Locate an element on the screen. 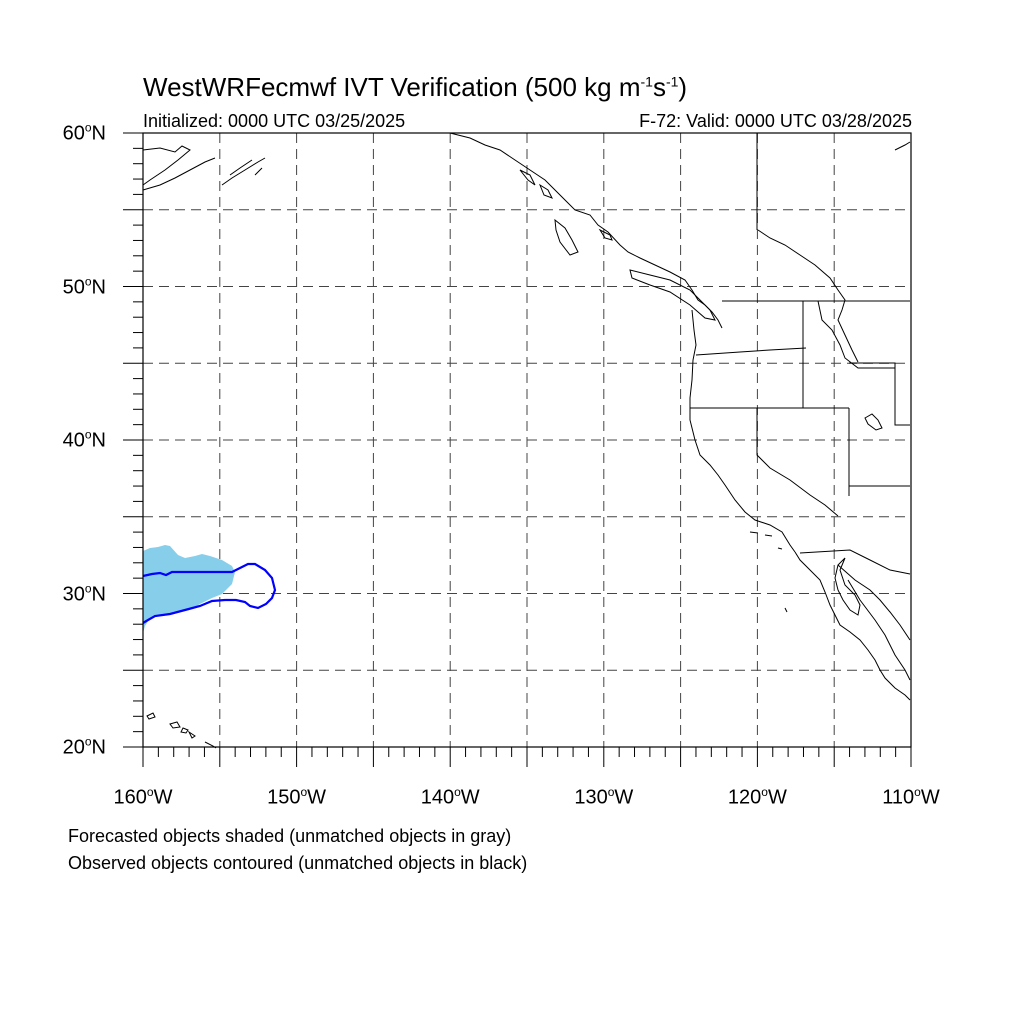 The image size is (1024, 1024). forecast-object-shaded is located at coordinates (189, 589).